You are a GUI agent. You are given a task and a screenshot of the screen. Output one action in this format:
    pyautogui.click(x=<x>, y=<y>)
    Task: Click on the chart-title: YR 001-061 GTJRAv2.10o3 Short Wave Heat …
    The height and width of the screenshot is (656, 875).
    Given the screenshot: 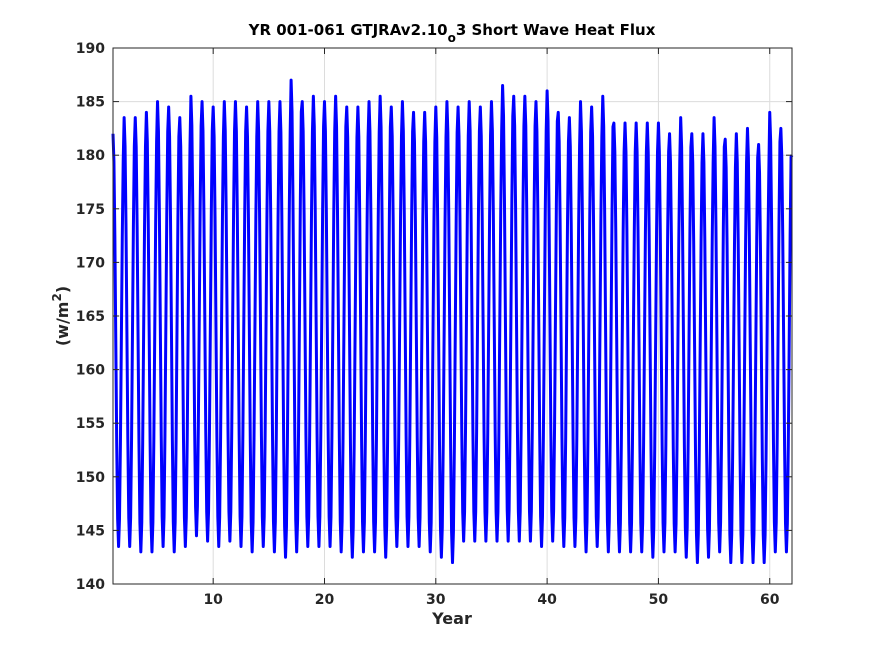 What is the action you would take?
    pyautogui.click(x=452, y=33)
    